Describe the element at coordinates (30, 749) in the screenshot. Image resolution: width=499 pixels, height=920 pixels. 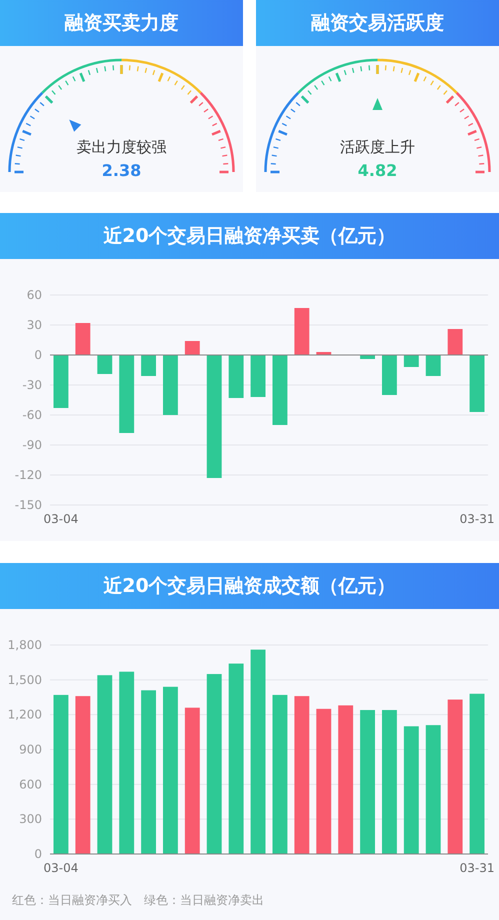
I see `y-tick-label: 900` at that location.